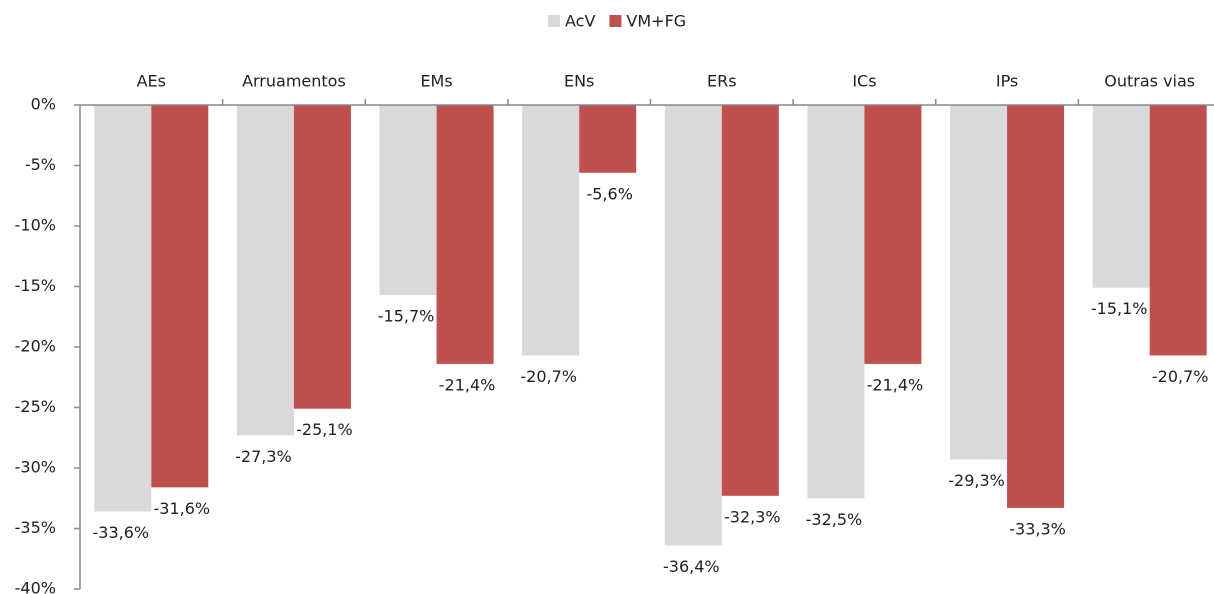 Image resolution: width=1214 pixels, height=594 pixels. What do you see at coordinates (35, 586) in the screenshot?
I see `y-tick-label: -40%` at bounding box center [35, 586].